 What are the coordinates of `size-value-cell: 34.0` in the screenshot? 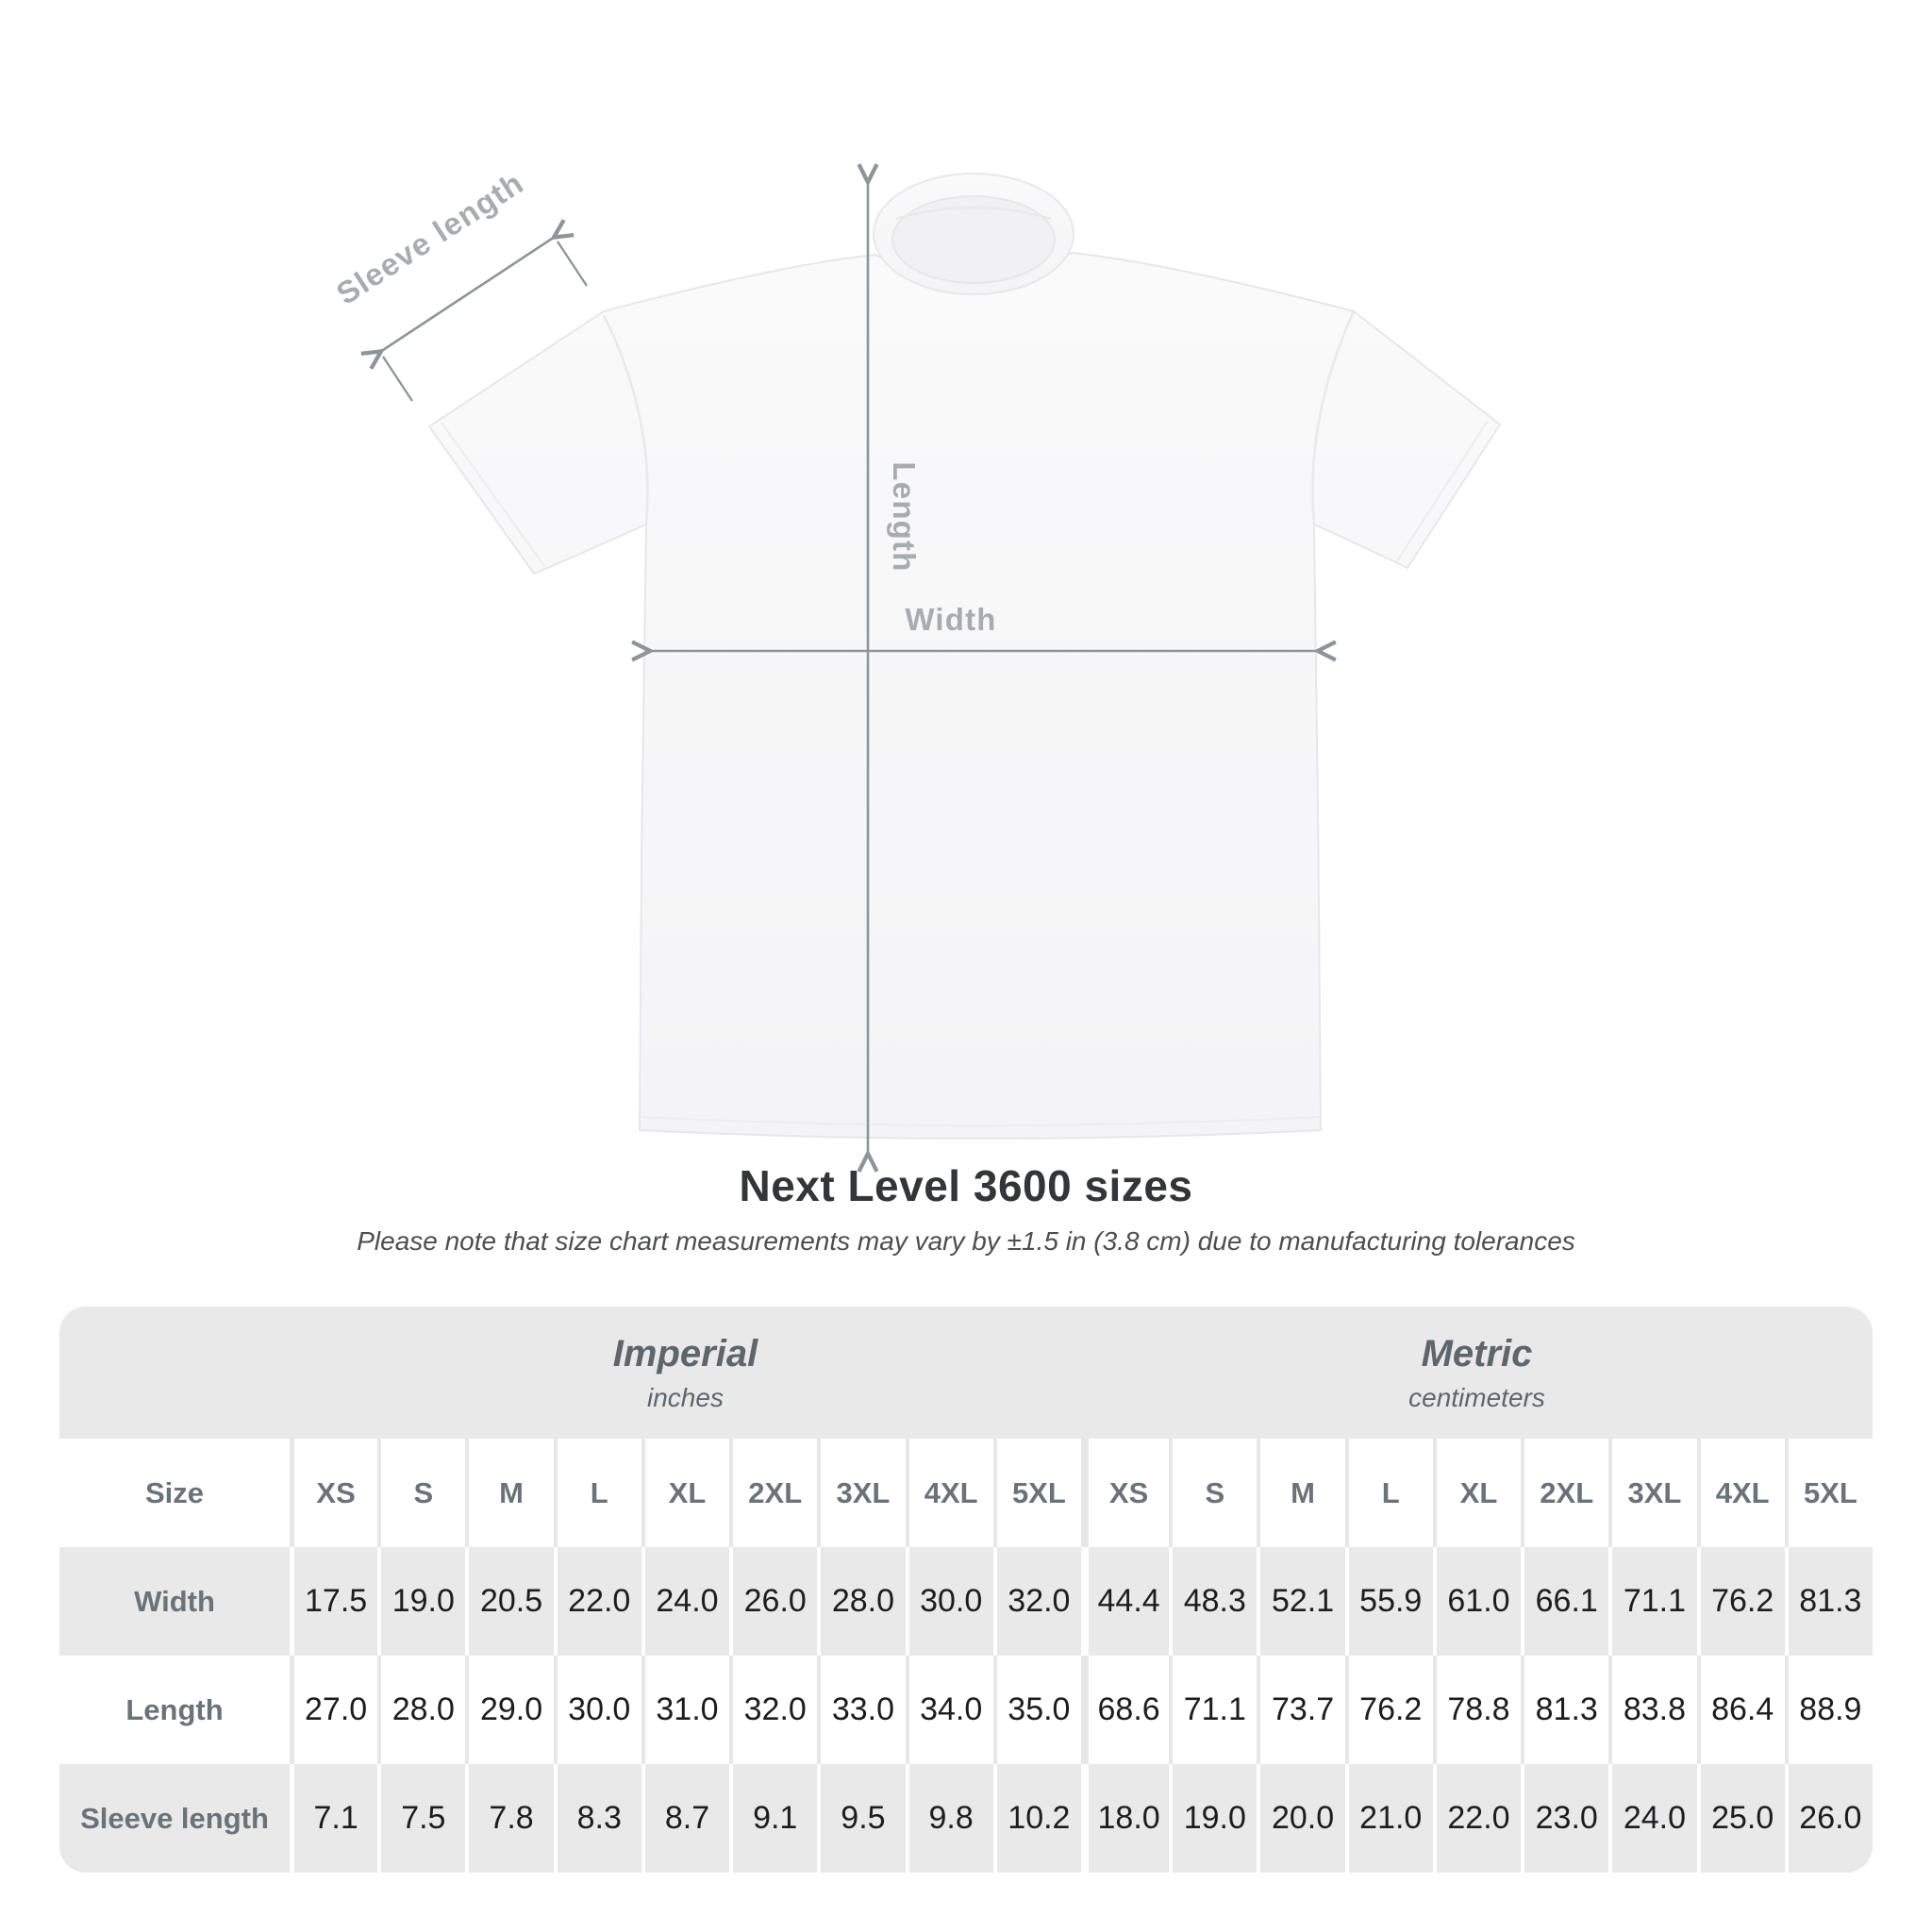 It's located at (949, 1710).